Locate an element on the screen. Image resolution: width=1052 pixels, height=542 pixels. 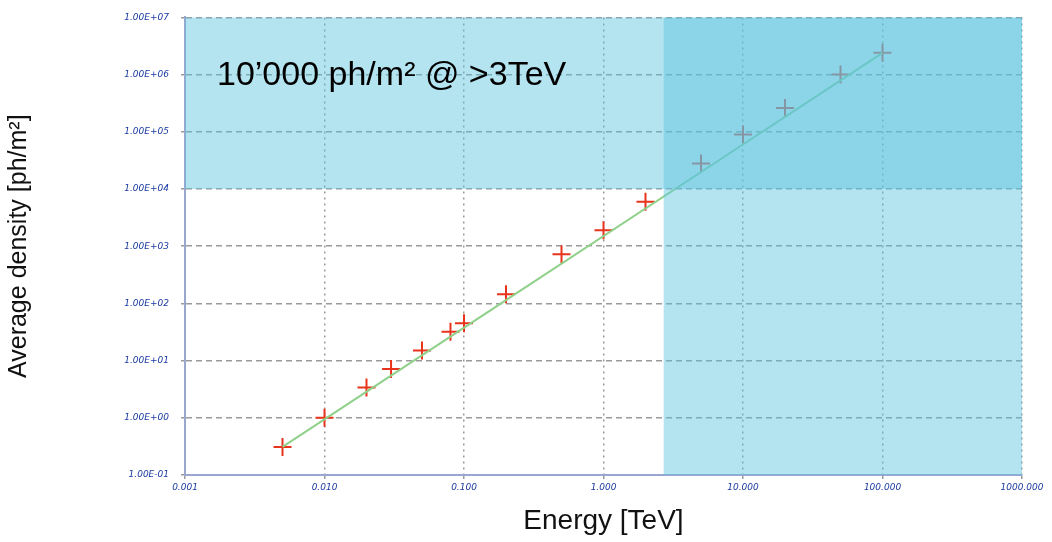
y-tick-label: 1.00E+02 is located at coordinates (147, 302).